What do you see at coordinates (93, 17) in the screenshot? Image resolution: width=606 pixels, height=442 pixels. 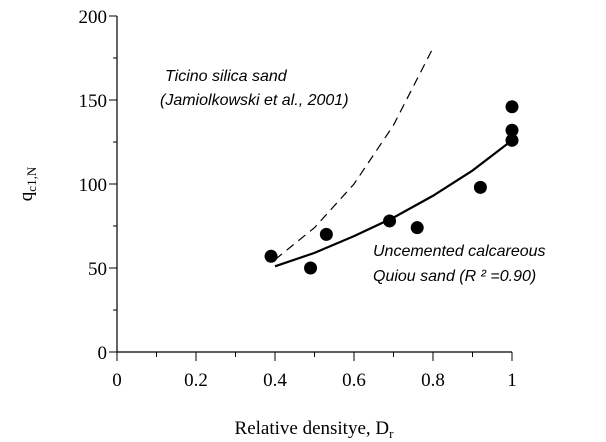 I see `y-tick-label: 200` at bounding box center [93, 17].